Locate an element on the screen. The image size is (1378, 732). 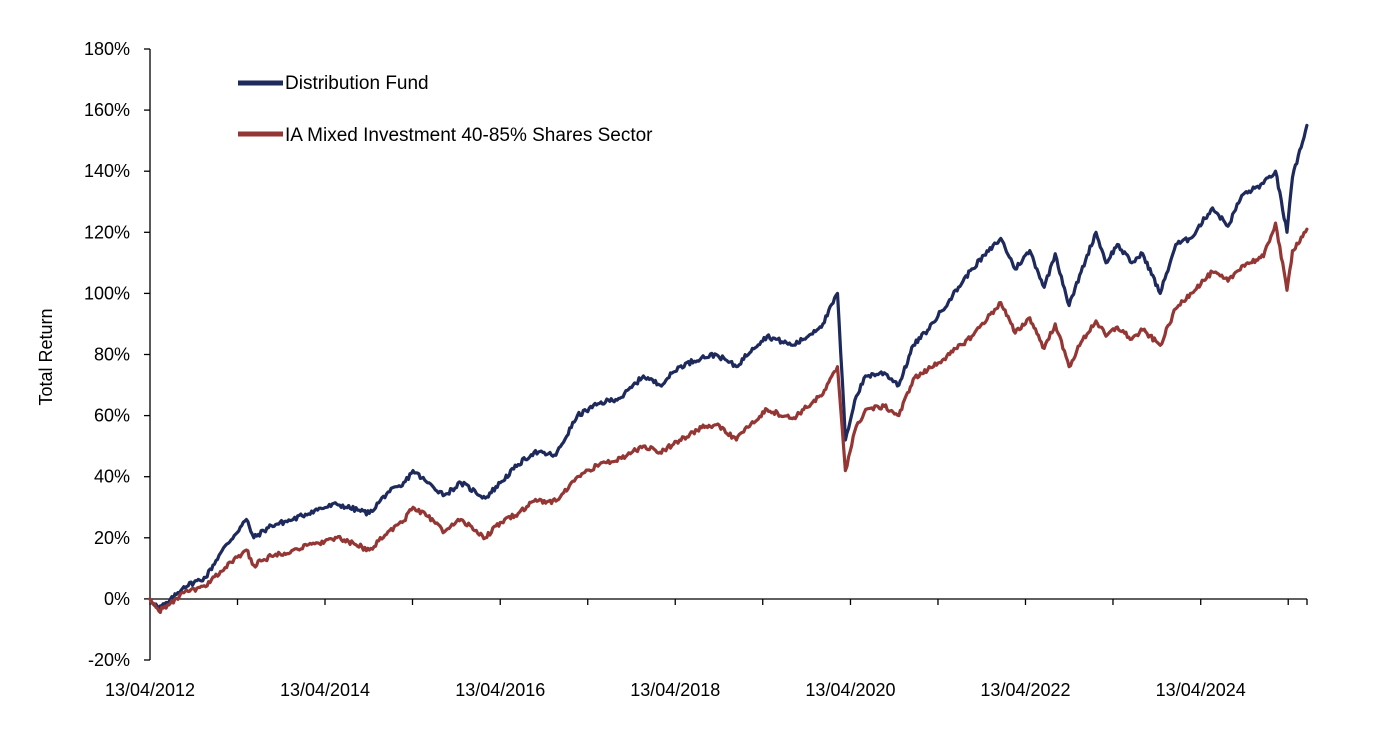
legend-label-distribution-fund: Distribution Fund is located at coordinates (357, 83).